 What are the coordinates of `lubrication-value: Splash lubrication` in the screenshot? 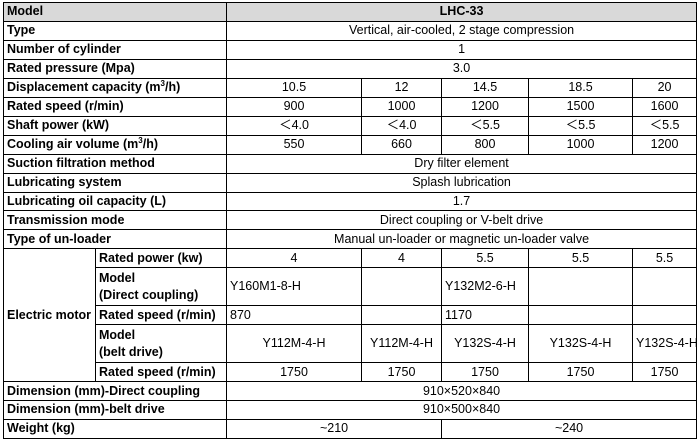 It's located at (462, 182).